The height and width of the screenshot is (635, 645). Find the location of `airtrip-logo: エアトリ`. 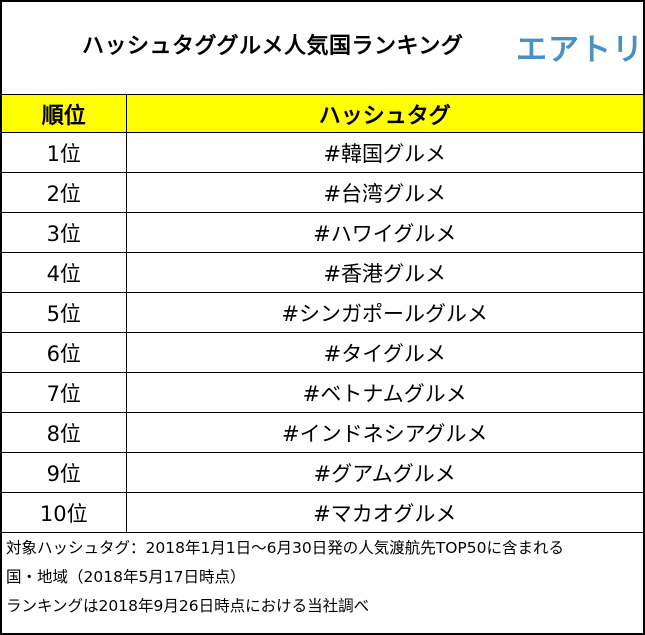

airtrip-logo: エアトリ is located at coordinates (580, 50).